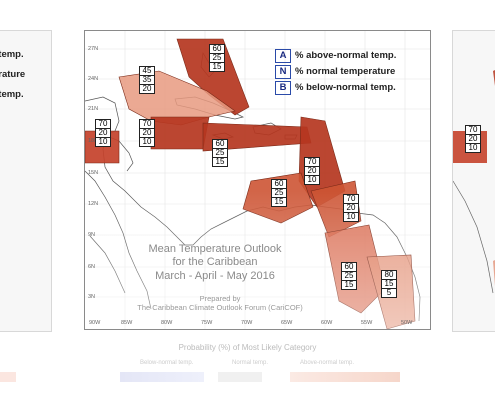 This screenshot has width=495, height=400. What do you see at coordinates (327, 323) in the screenshot?
I see `lon-tick-60w: 60W` at bounding box center [327, 323].